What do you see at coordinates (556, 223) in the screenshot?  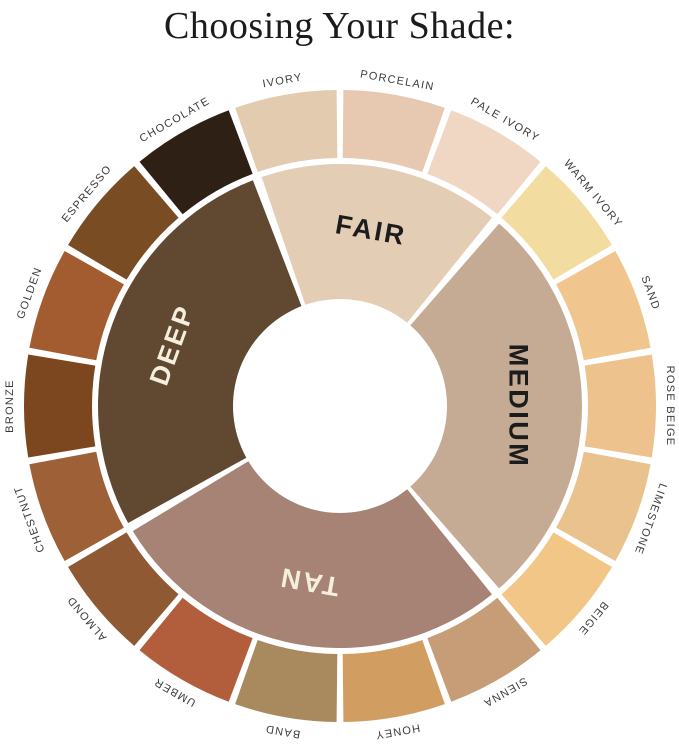 I see `shade-segment-warm-ivory` at bounding box center [556, 223].